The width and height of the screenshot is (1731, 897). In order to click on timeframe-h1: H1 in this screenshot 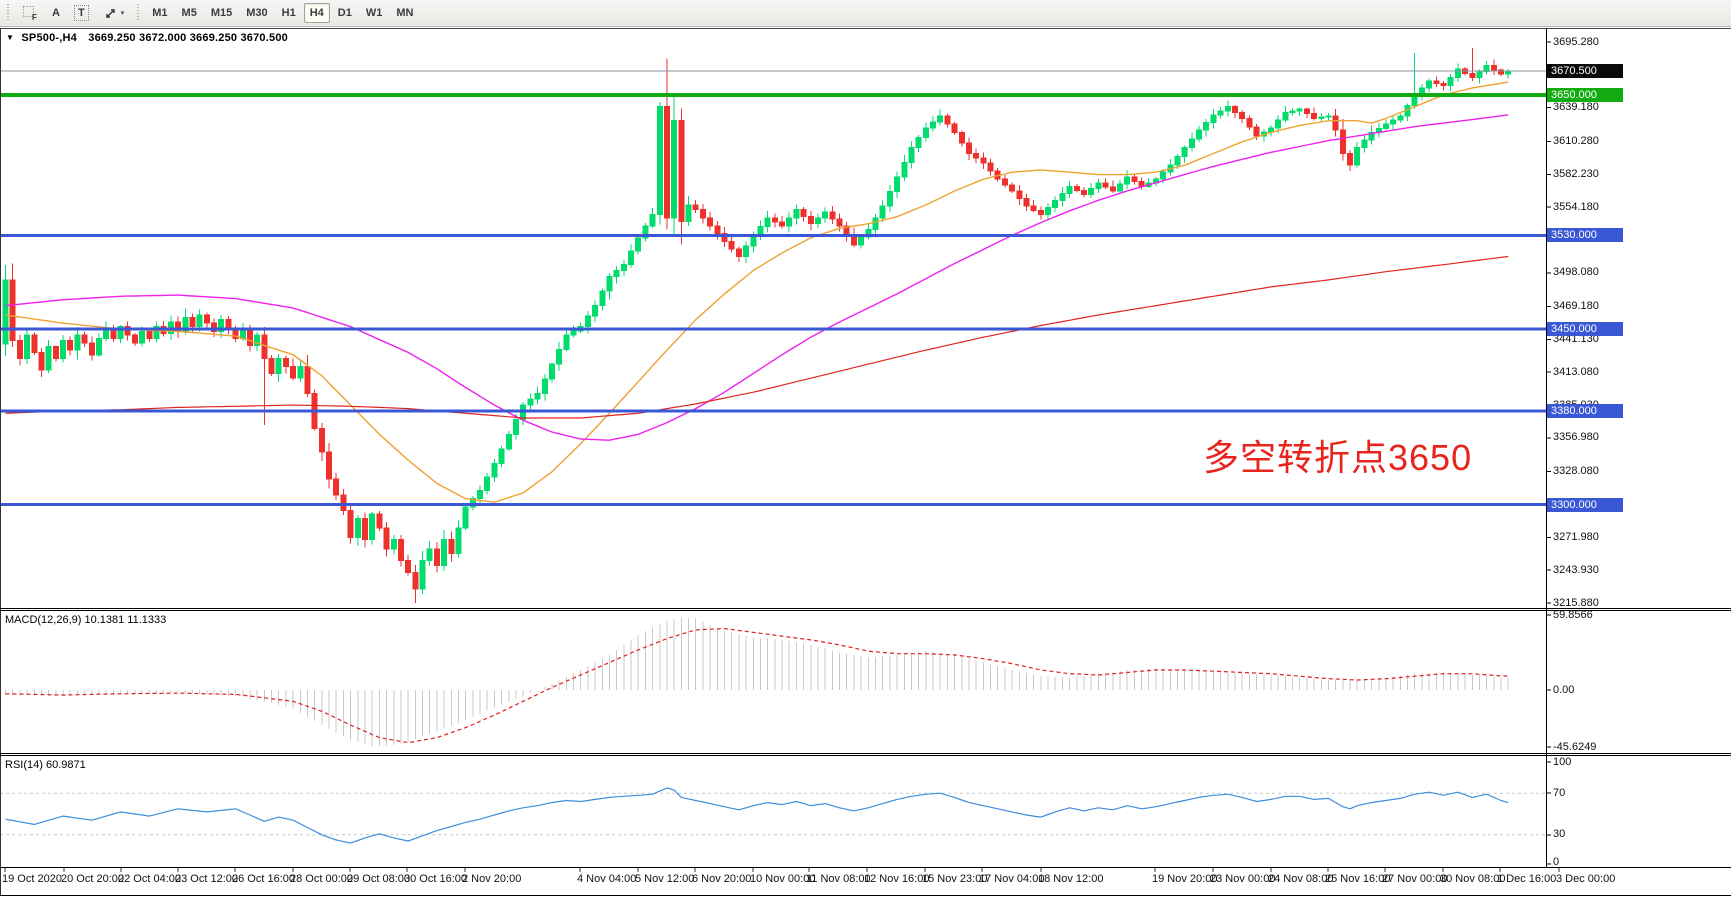, I will do `click(289, 13)`.